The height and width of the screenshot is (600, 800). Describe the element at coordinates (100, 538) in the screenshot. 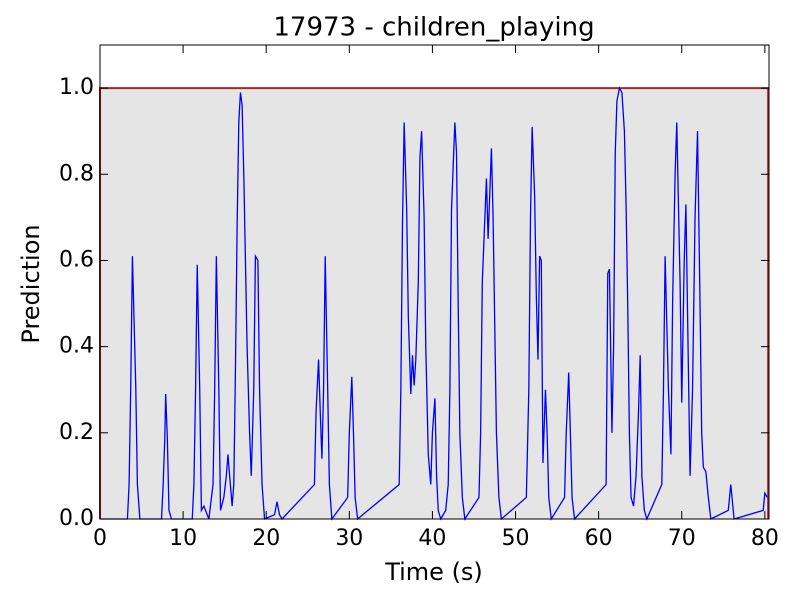

I see `x-tick-label: 0` at that location.